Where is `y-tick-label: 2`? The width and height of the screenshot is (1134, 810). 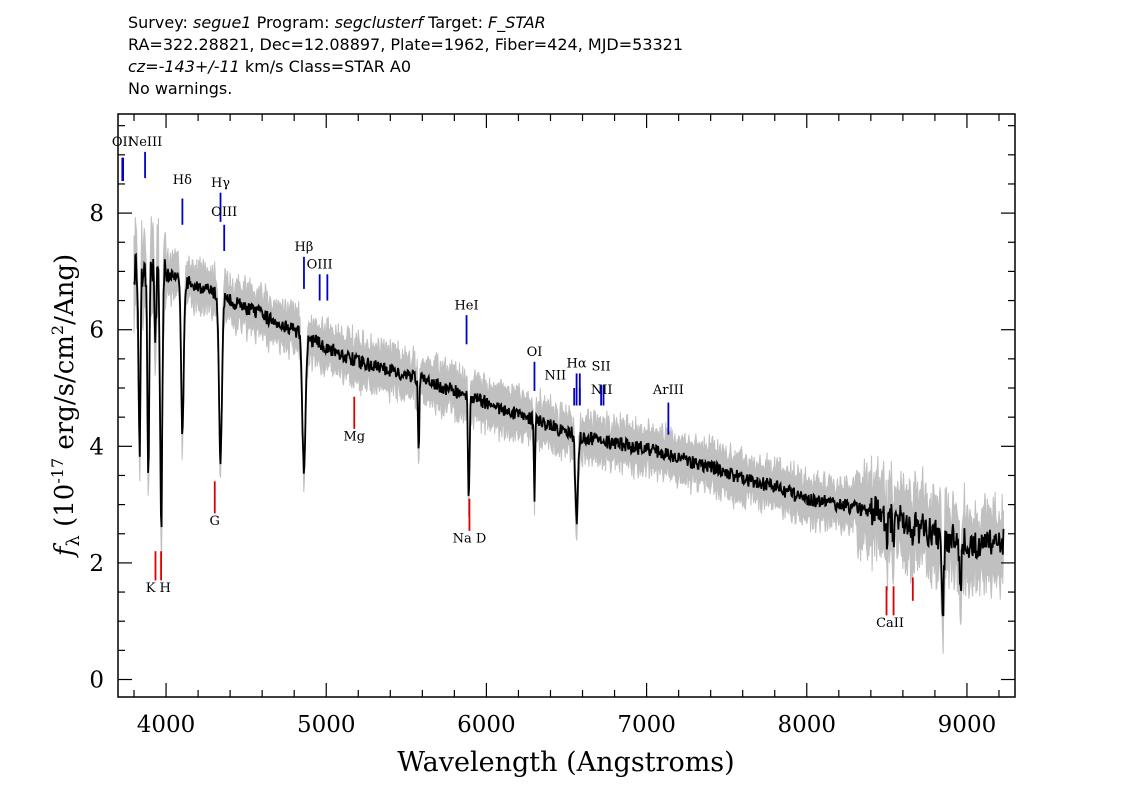
y-tick-label: 2 is located at coordinates (96, 564).